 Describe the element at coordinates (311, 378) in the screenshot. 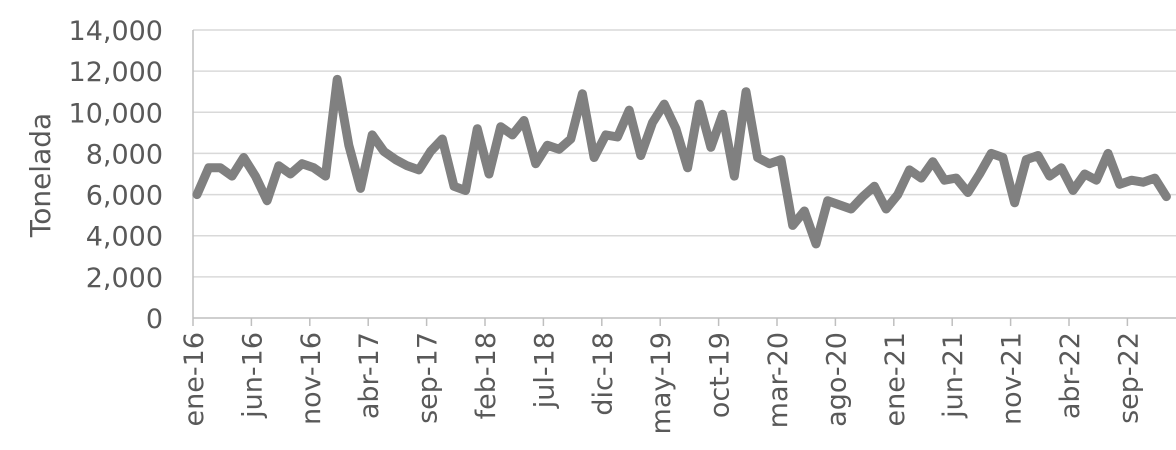

I see `x-tick-label: nov-16` at that location.